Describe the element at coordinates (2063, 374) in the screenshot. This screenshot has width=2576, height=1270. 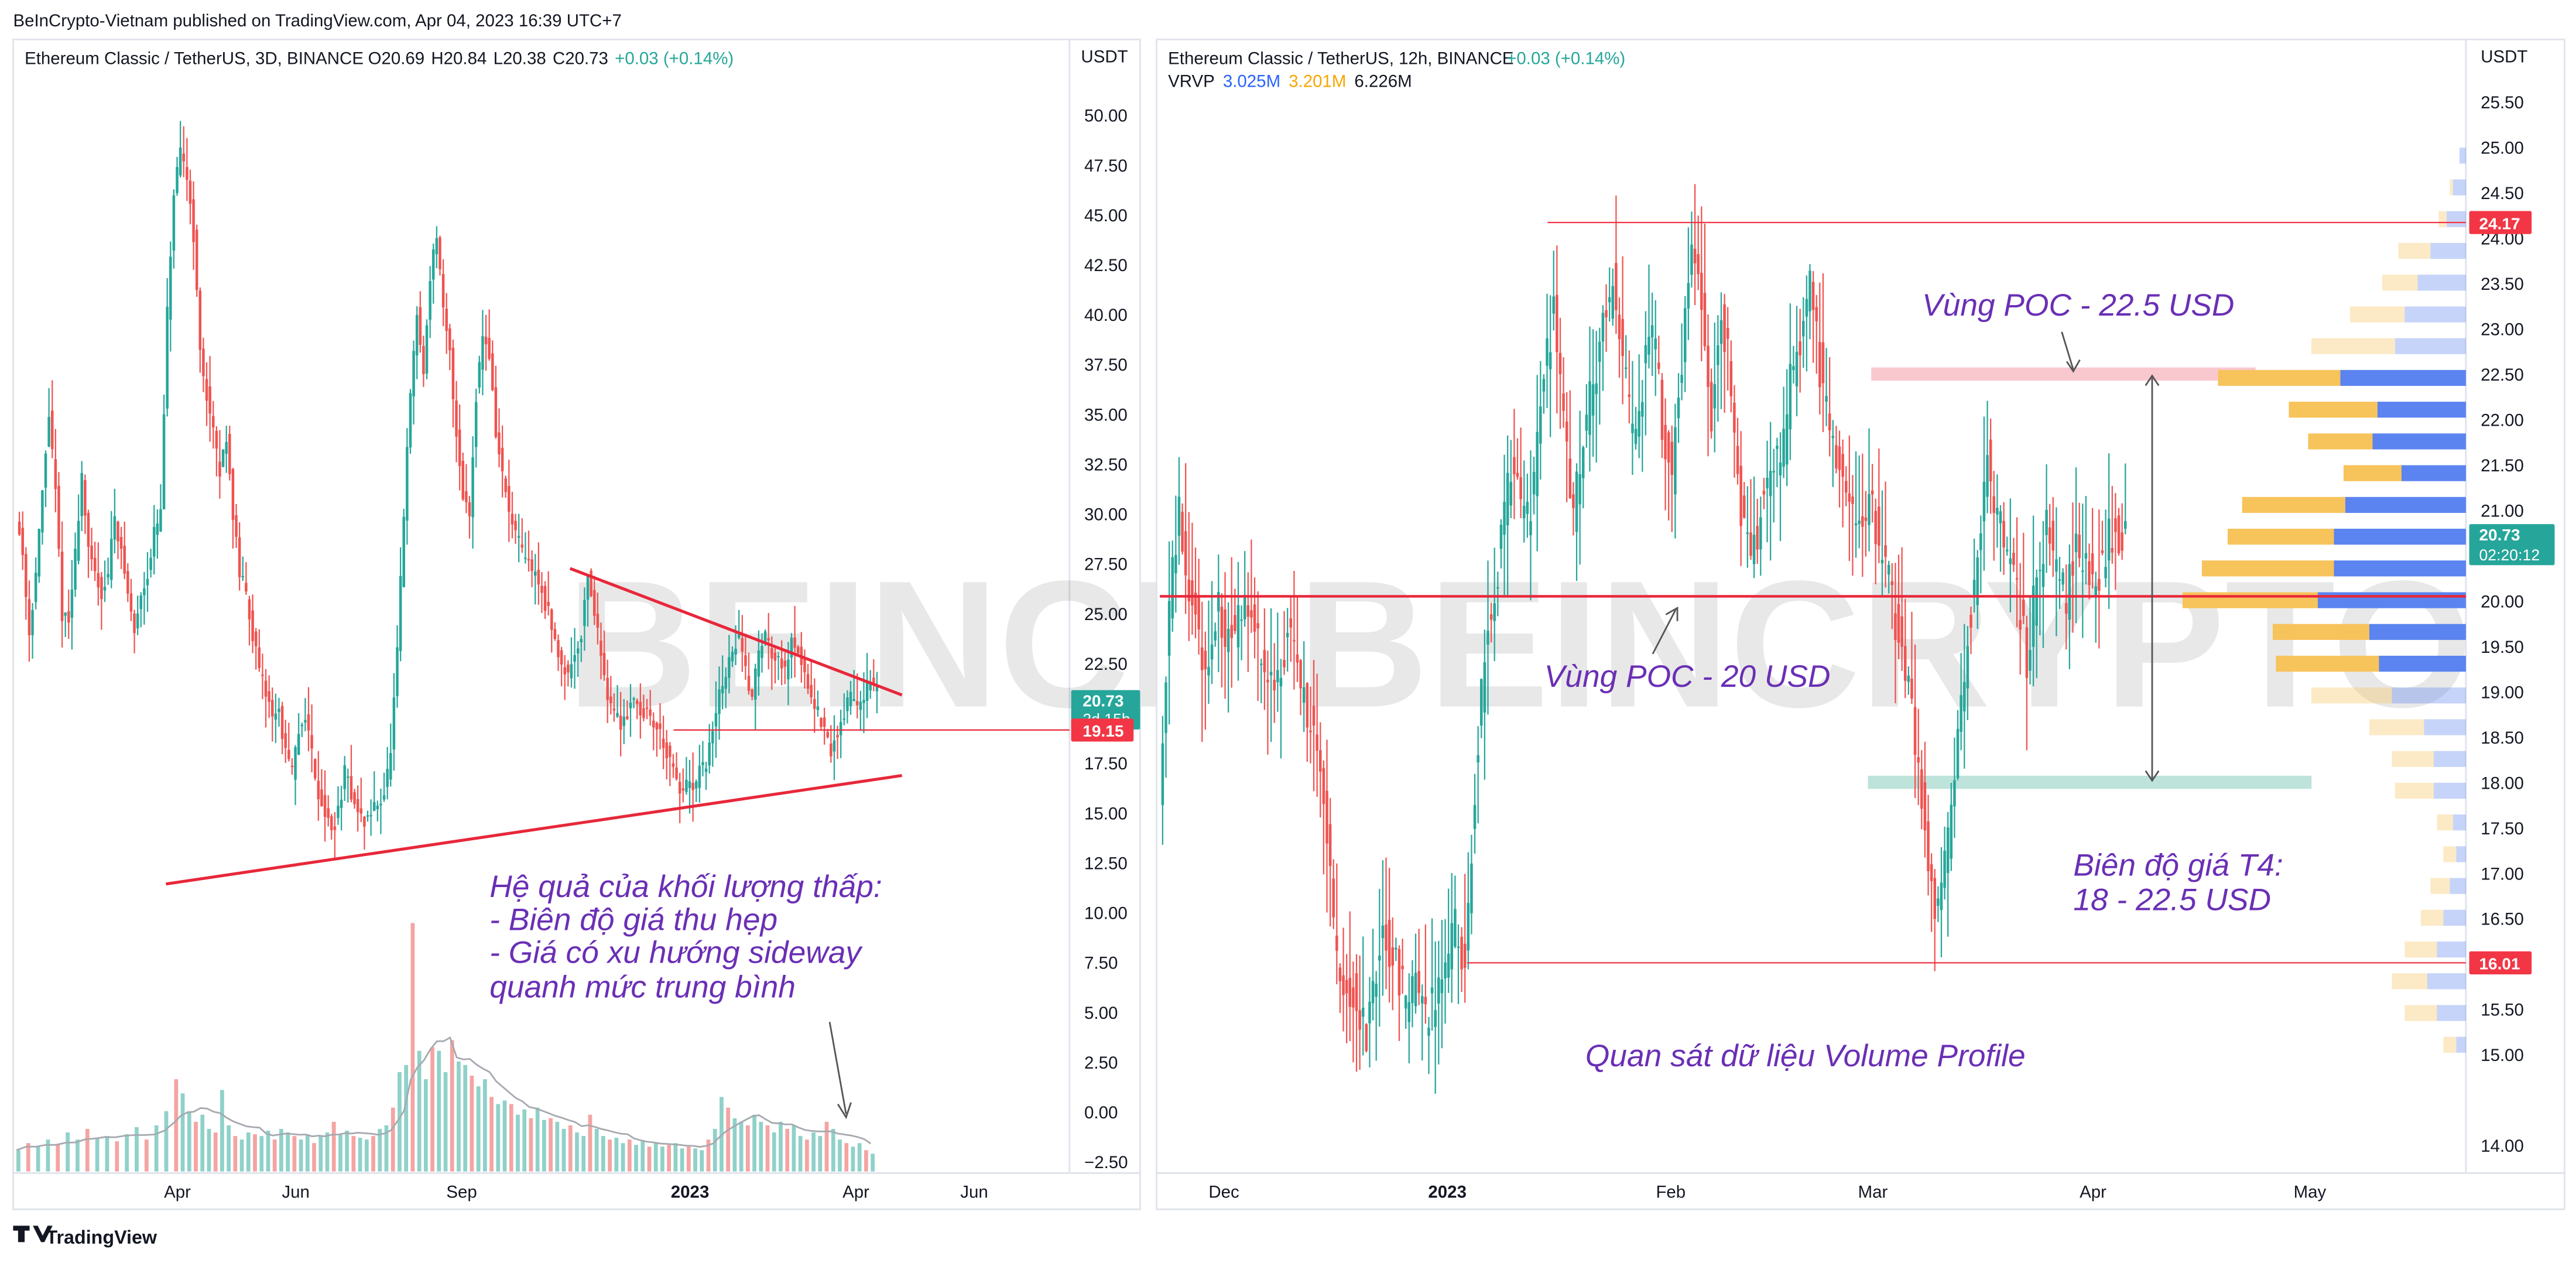
I see `poc-high-zone` at that location.